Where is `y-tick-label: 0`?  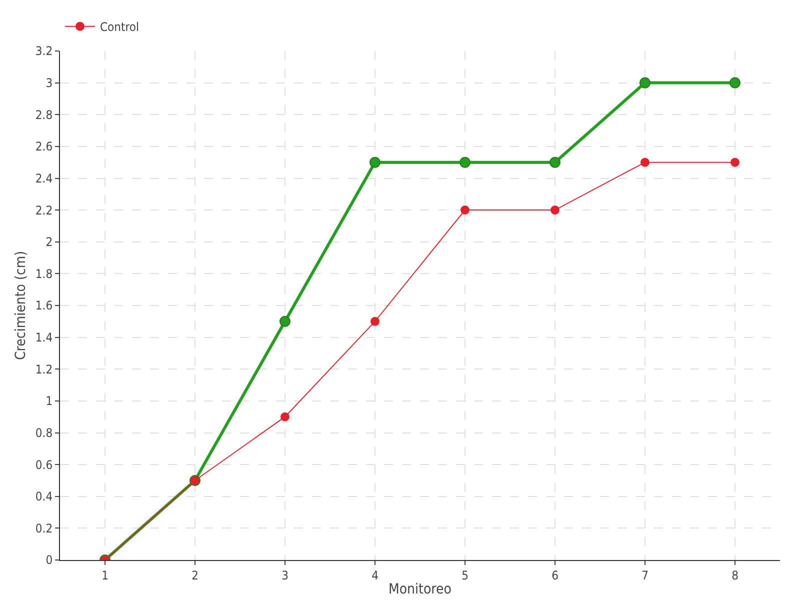
y-tick-label: 0 is located at coordinates (49, 560).